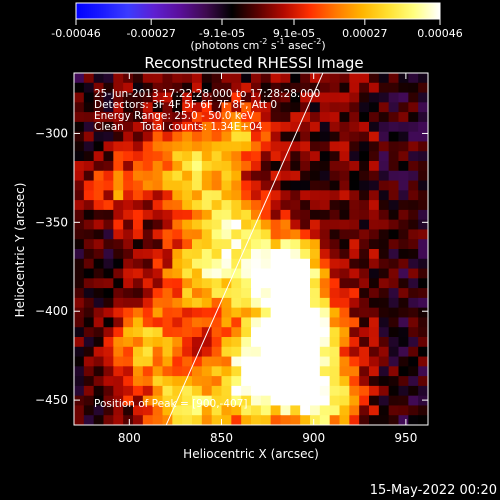 Image resolution: width=500 pixels, height=500 pixels. Describe the element at coordinates (51, 400) in the screenshot. I see `y-tick-label: −450` at that location.